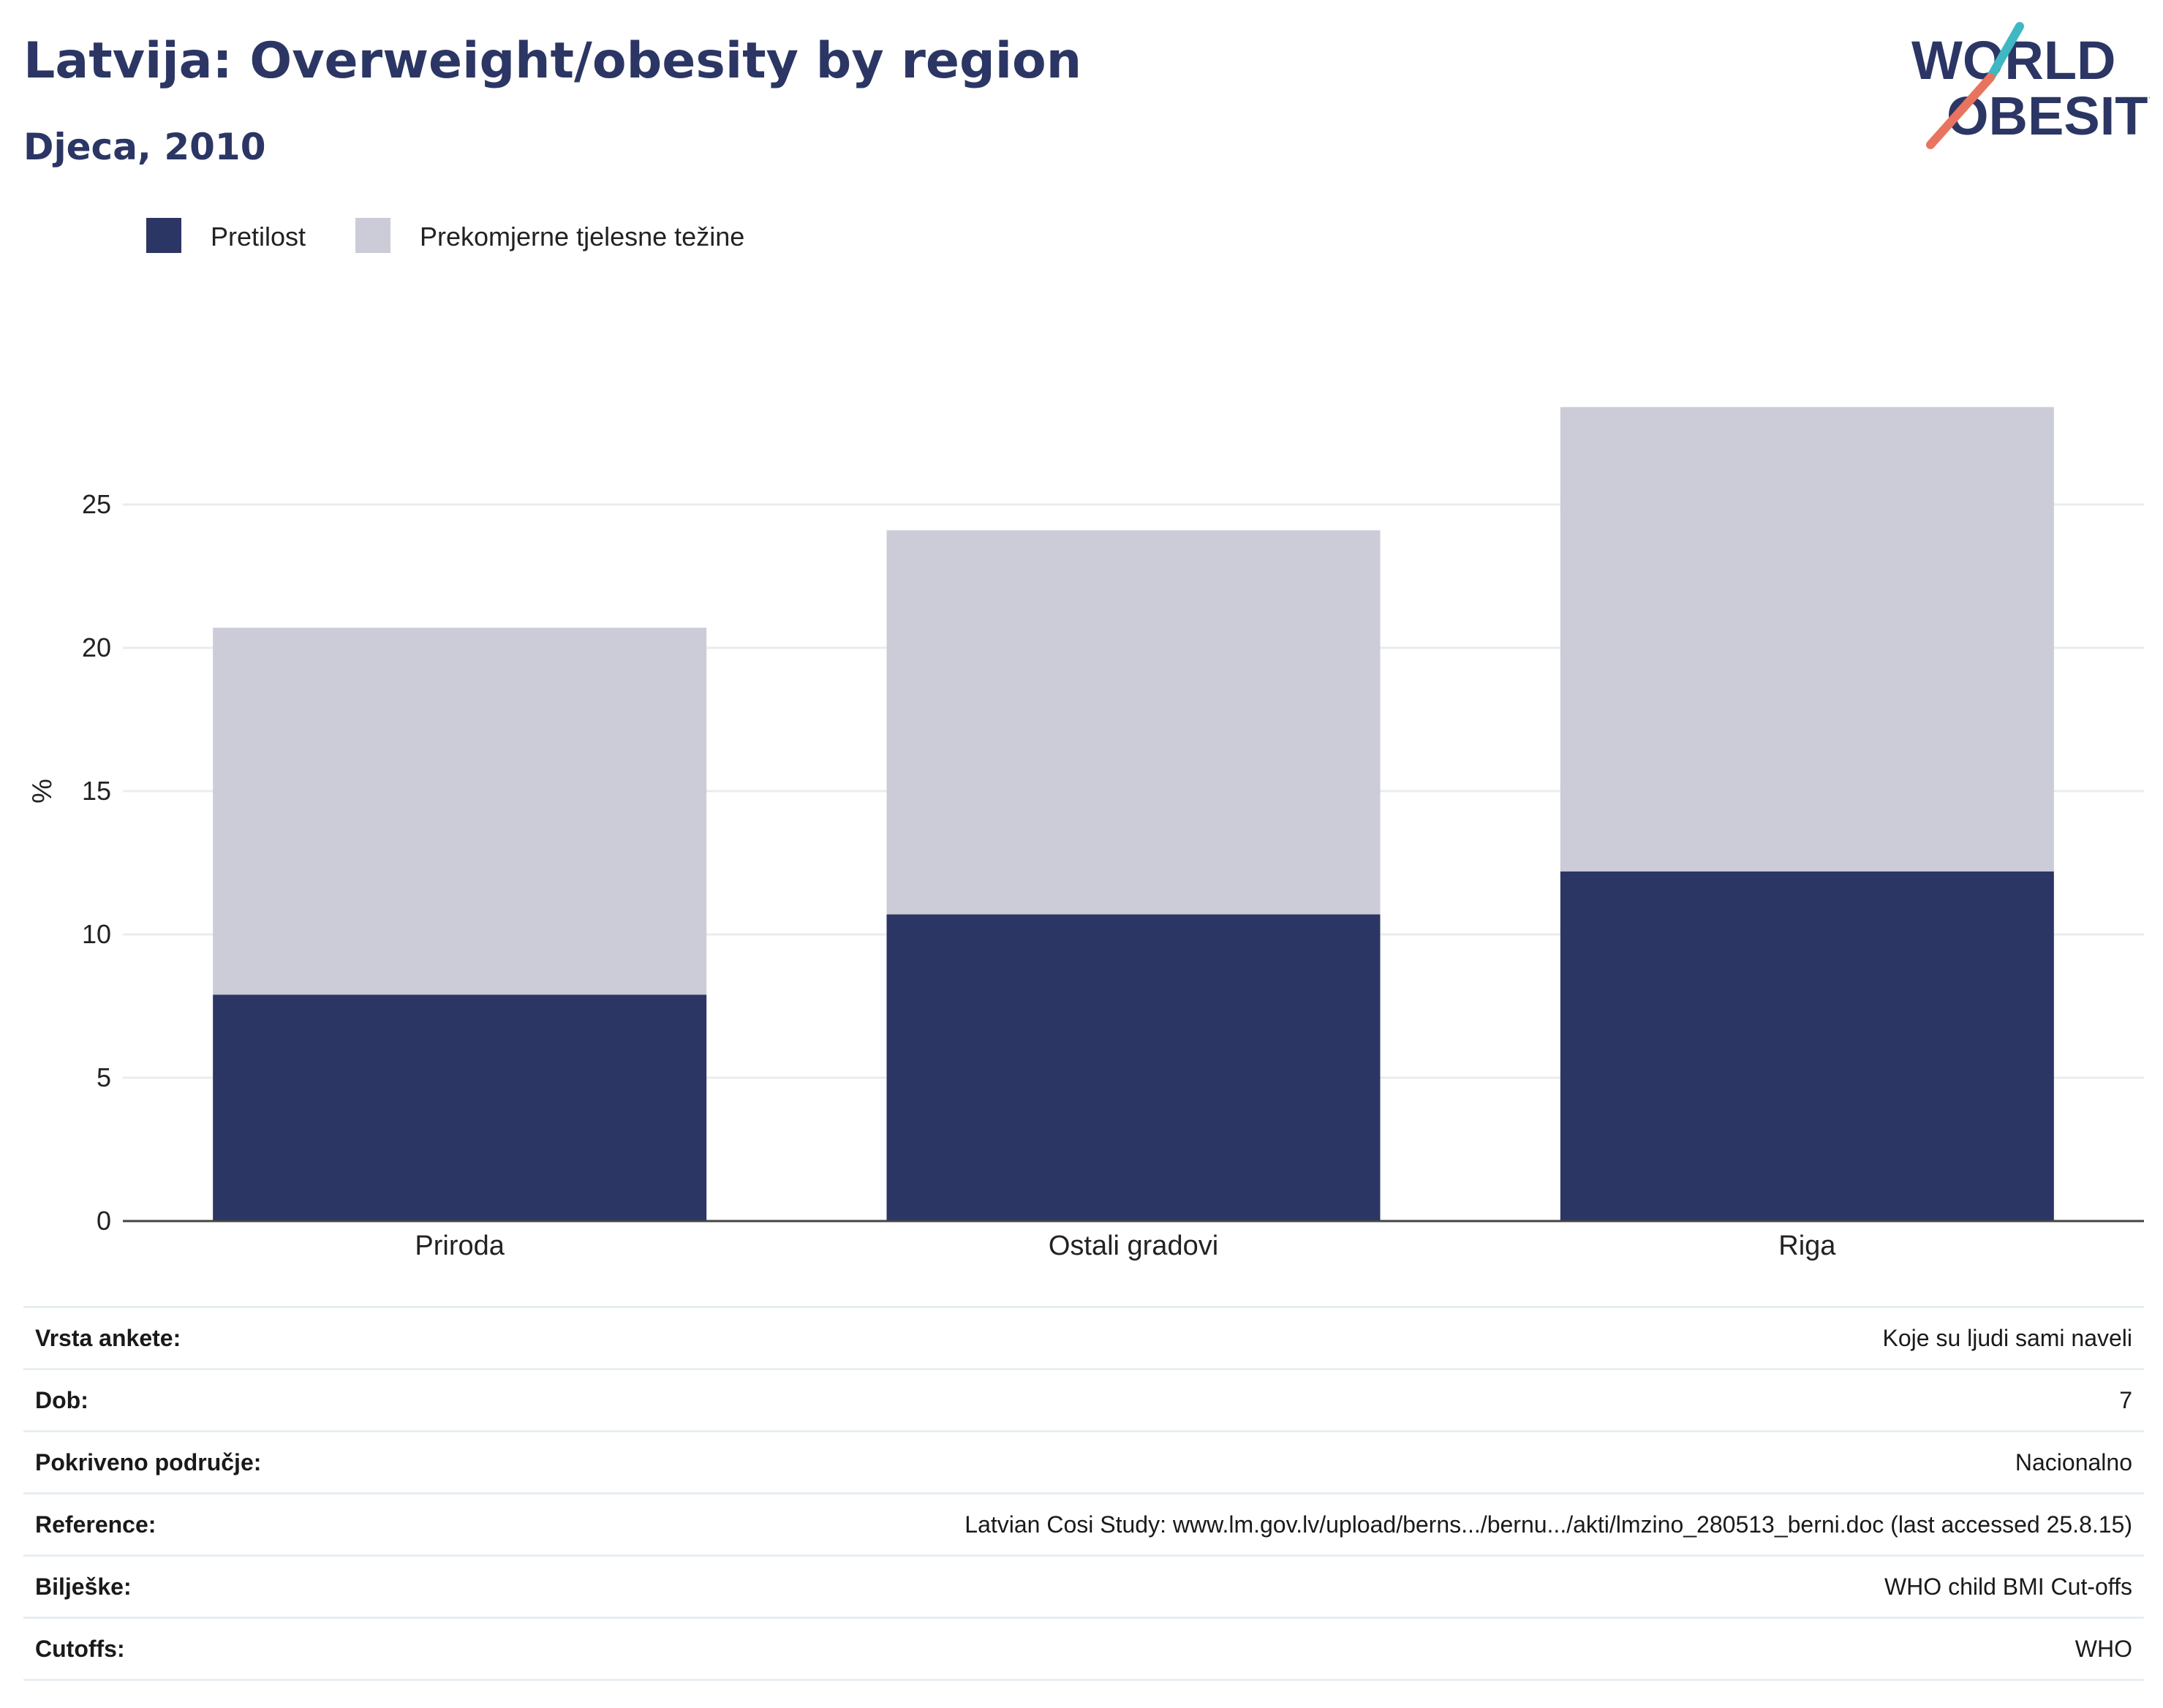  Describe the element at coordinates (1807, 1246) in the screenshot. I see `x-tick-label: Riga` at that location.